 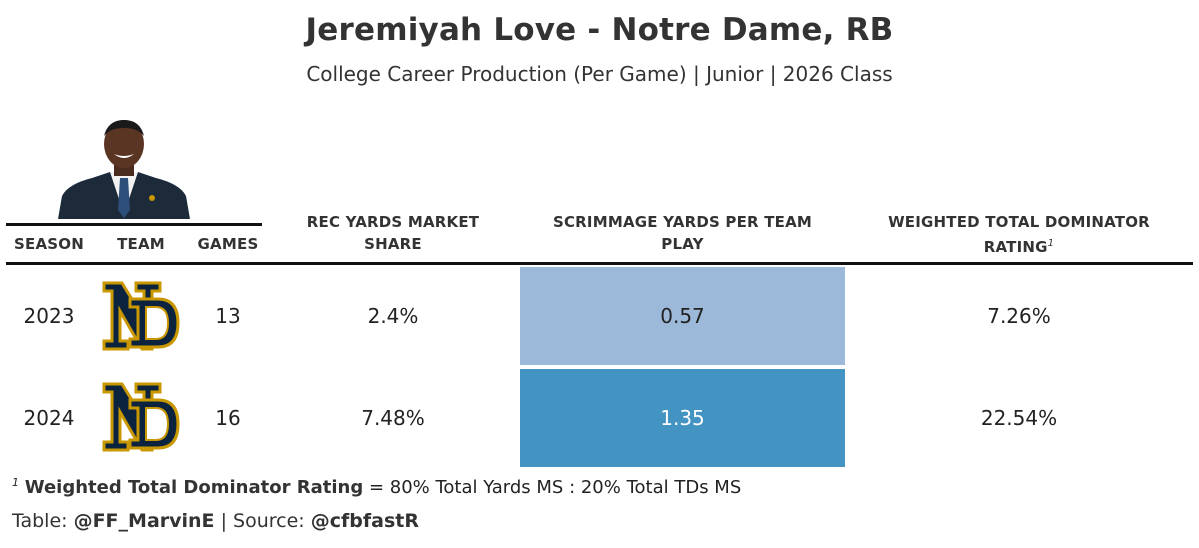 I want to click on header-wtdr-line2-wrap: RATING1, so click(x=1019, y=245).